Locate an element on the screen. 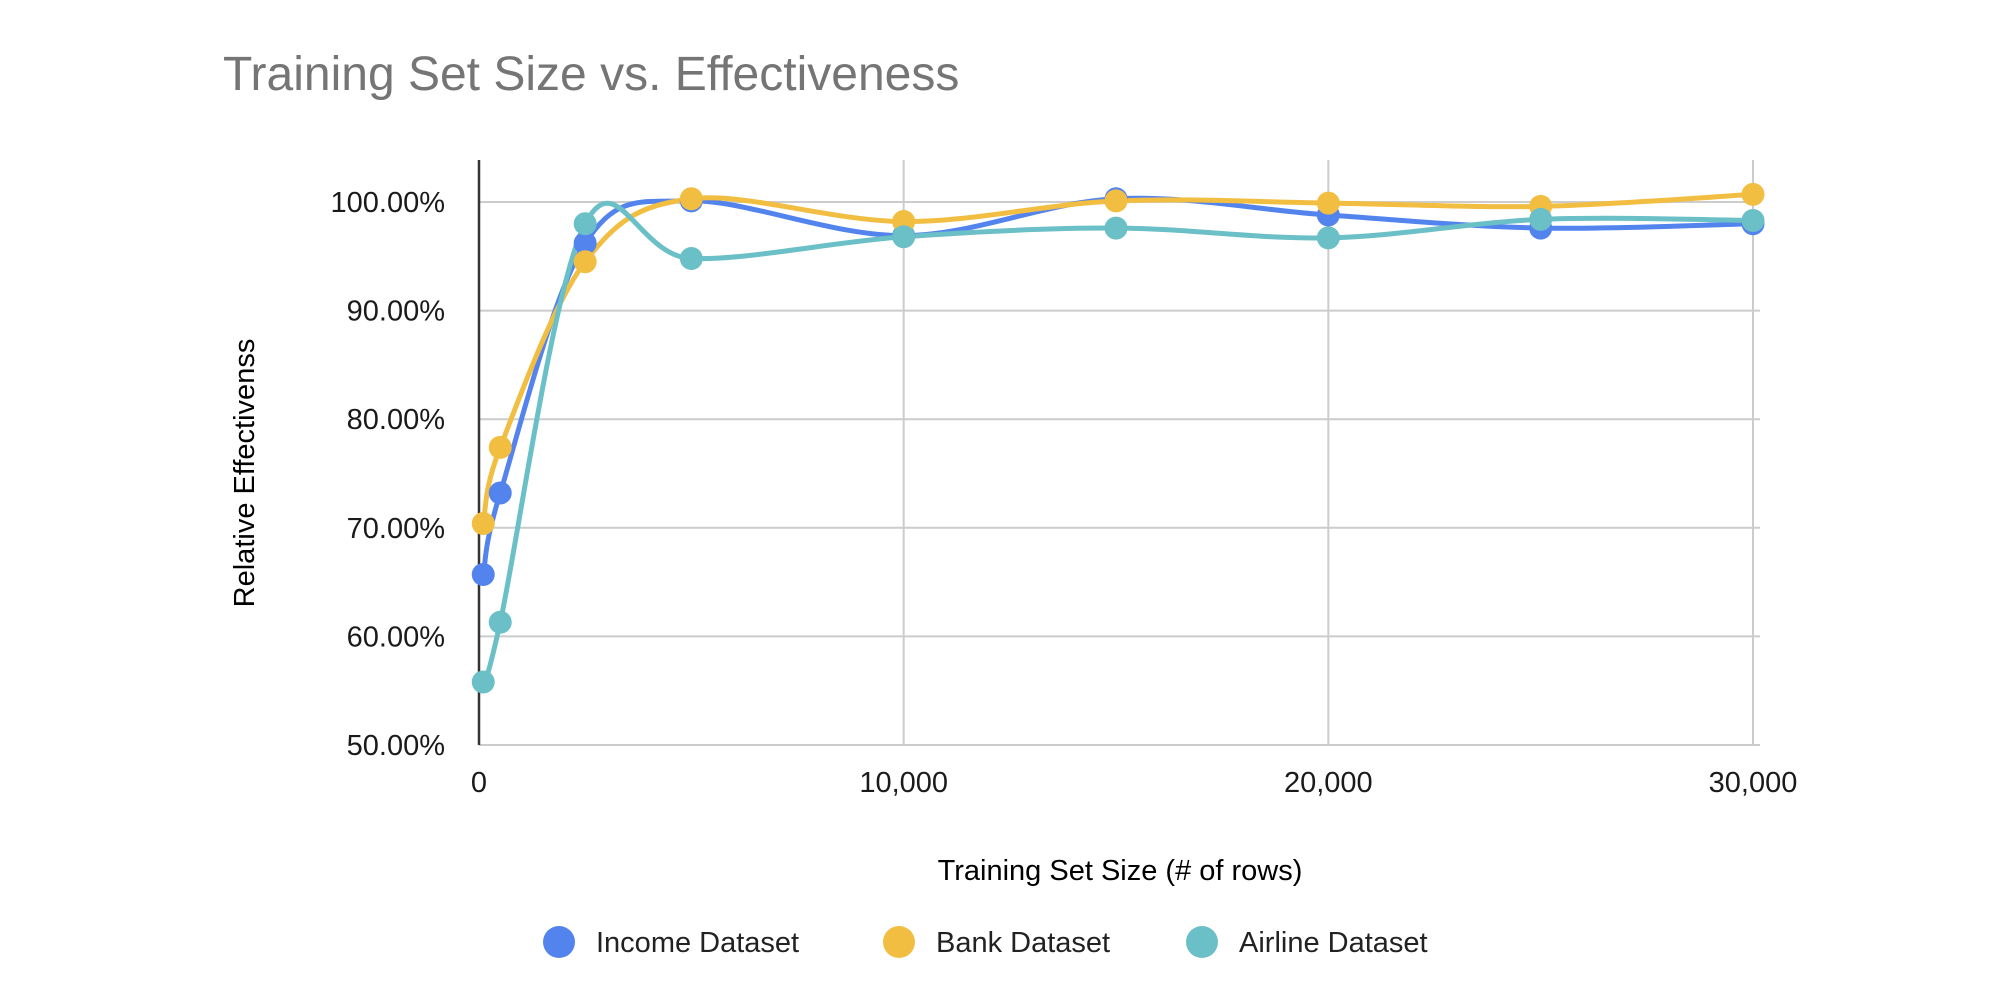 Image resolution: width=2000 pixels, height=1000 pixels. x-tick-label: 20,000 is located at coordinates (1328, 783).